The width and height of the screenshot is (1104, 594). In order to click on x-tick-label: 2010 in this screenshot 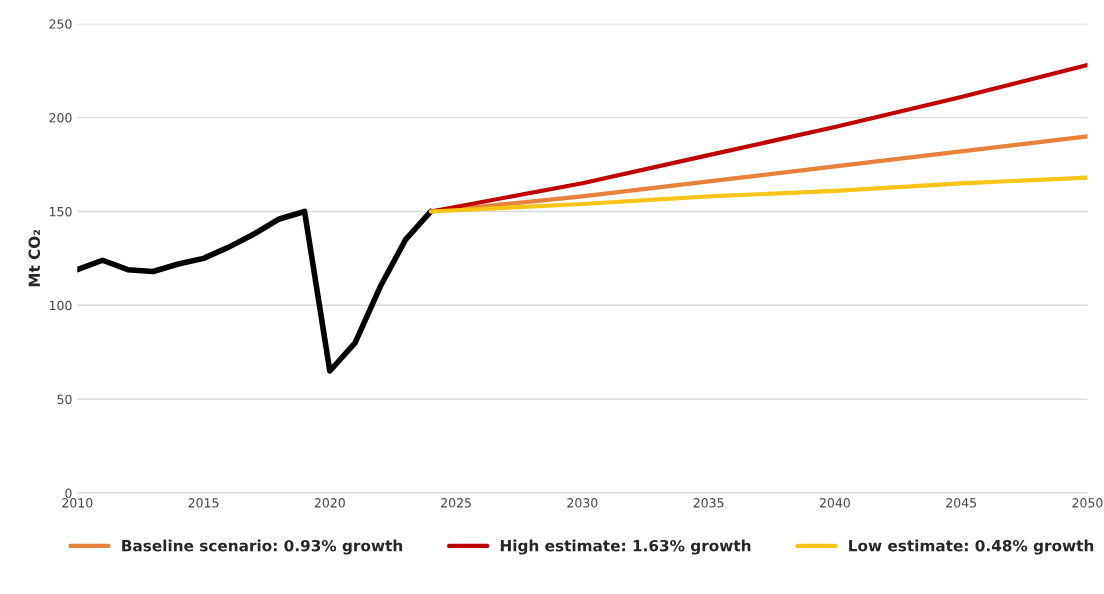, I will do `click(77, 503)`.